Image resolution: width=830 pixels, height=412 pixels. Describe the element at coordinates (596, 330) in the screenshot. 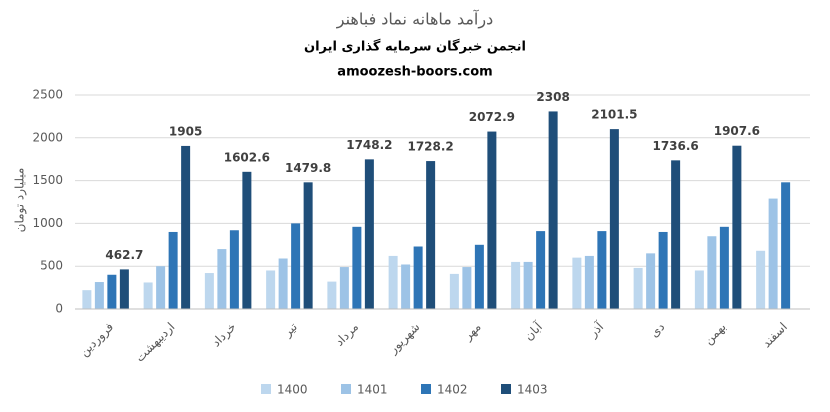

I see `x-tick-label: آذر` at that location.